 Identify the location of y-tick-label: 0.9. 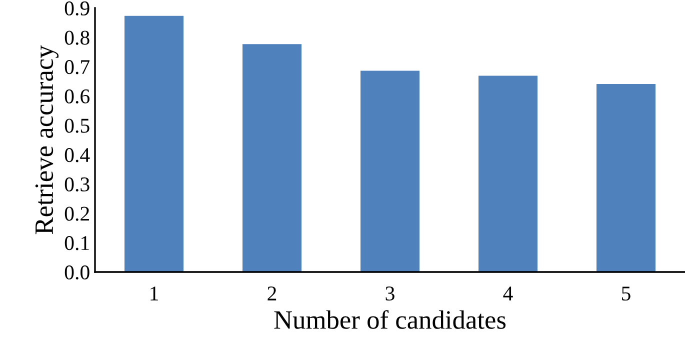
(77, 8).